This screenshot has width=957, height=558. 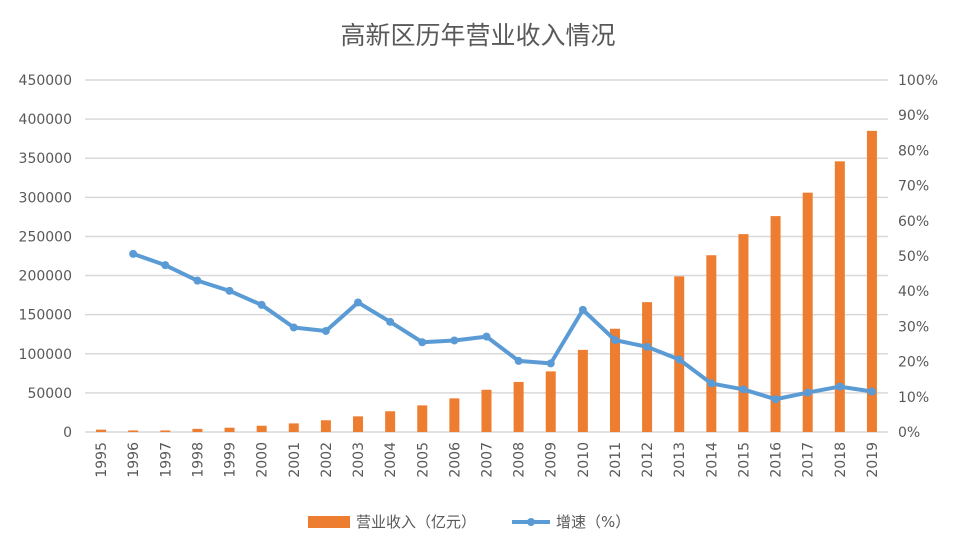 What do you see at coordinates (423, 460) in the screenshot?
I see `x-tick-label: 2005` at bounding box center [423, 460].